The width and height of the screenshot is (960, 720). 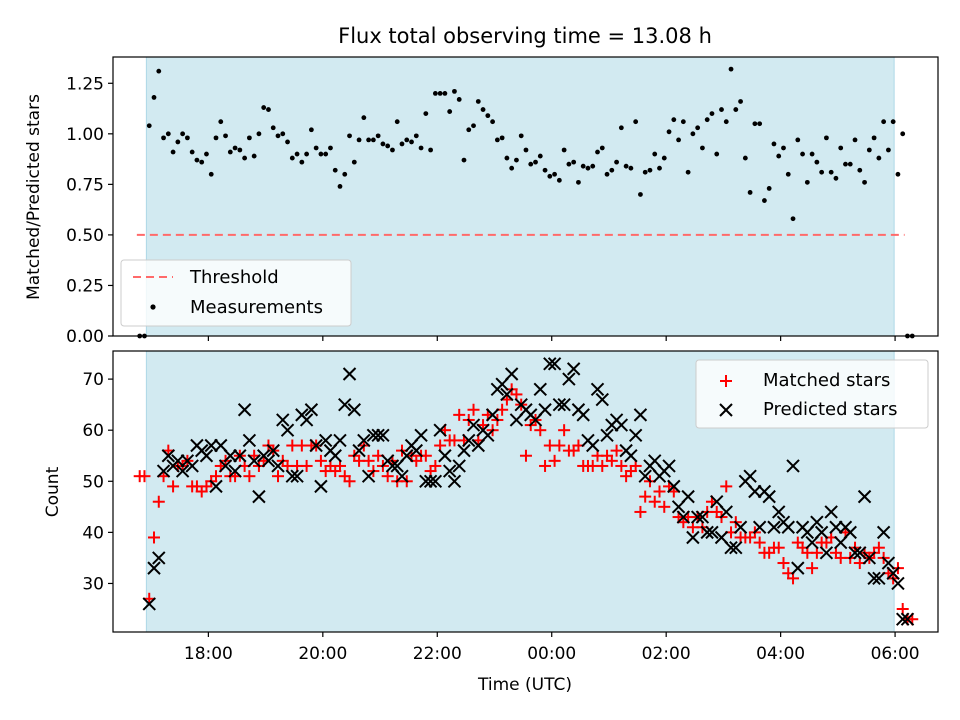 What do you see at coordinates (34, 197) in the screenshot?
I see `top-y-axis-label: Matched/Predicted stars` at bounding box center [34, 197].